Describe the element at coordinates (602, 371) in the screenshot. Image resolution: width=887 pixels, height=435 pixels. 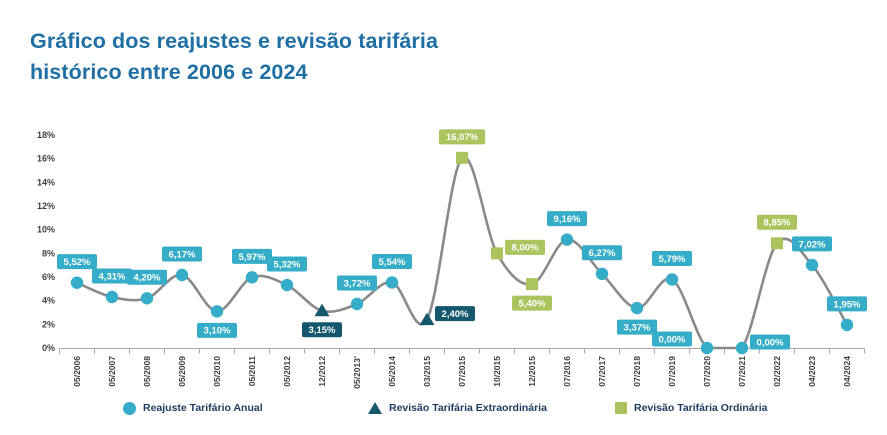
I see `svg-text: 07/2017` at that location.